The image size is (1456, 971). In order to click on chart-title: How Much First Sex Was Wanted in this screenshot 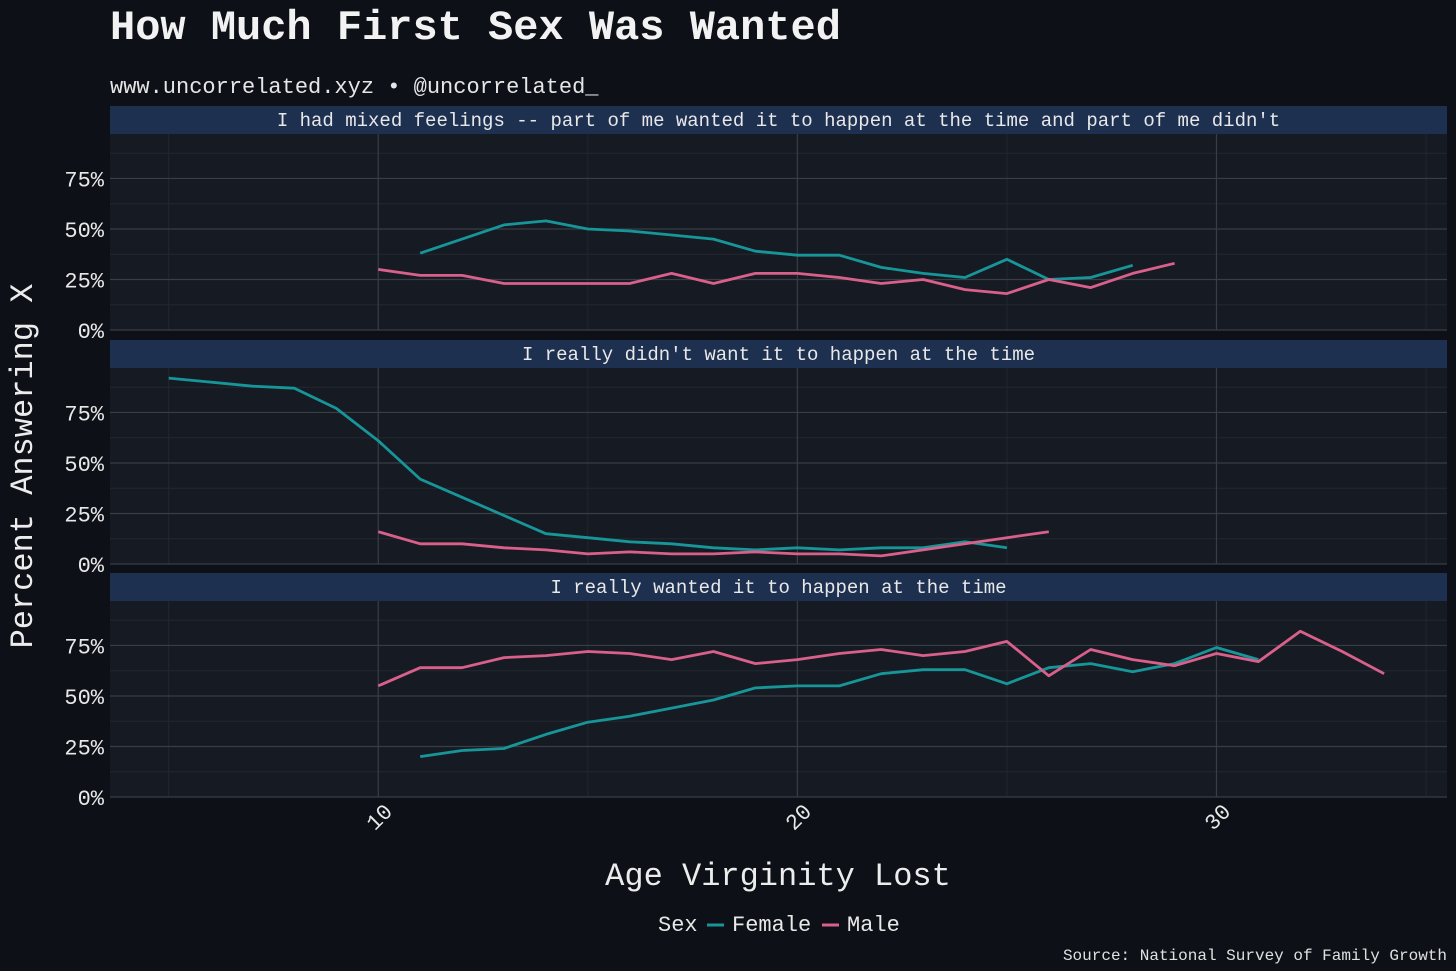, I will do `click(475, 28)`.